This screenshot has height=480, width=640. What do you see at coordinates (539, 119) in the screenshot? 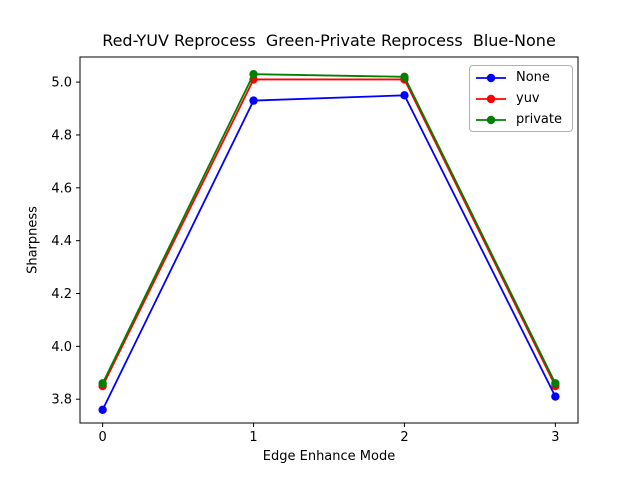
I see `legend-label-private: private` at bounding box center [539, 119].